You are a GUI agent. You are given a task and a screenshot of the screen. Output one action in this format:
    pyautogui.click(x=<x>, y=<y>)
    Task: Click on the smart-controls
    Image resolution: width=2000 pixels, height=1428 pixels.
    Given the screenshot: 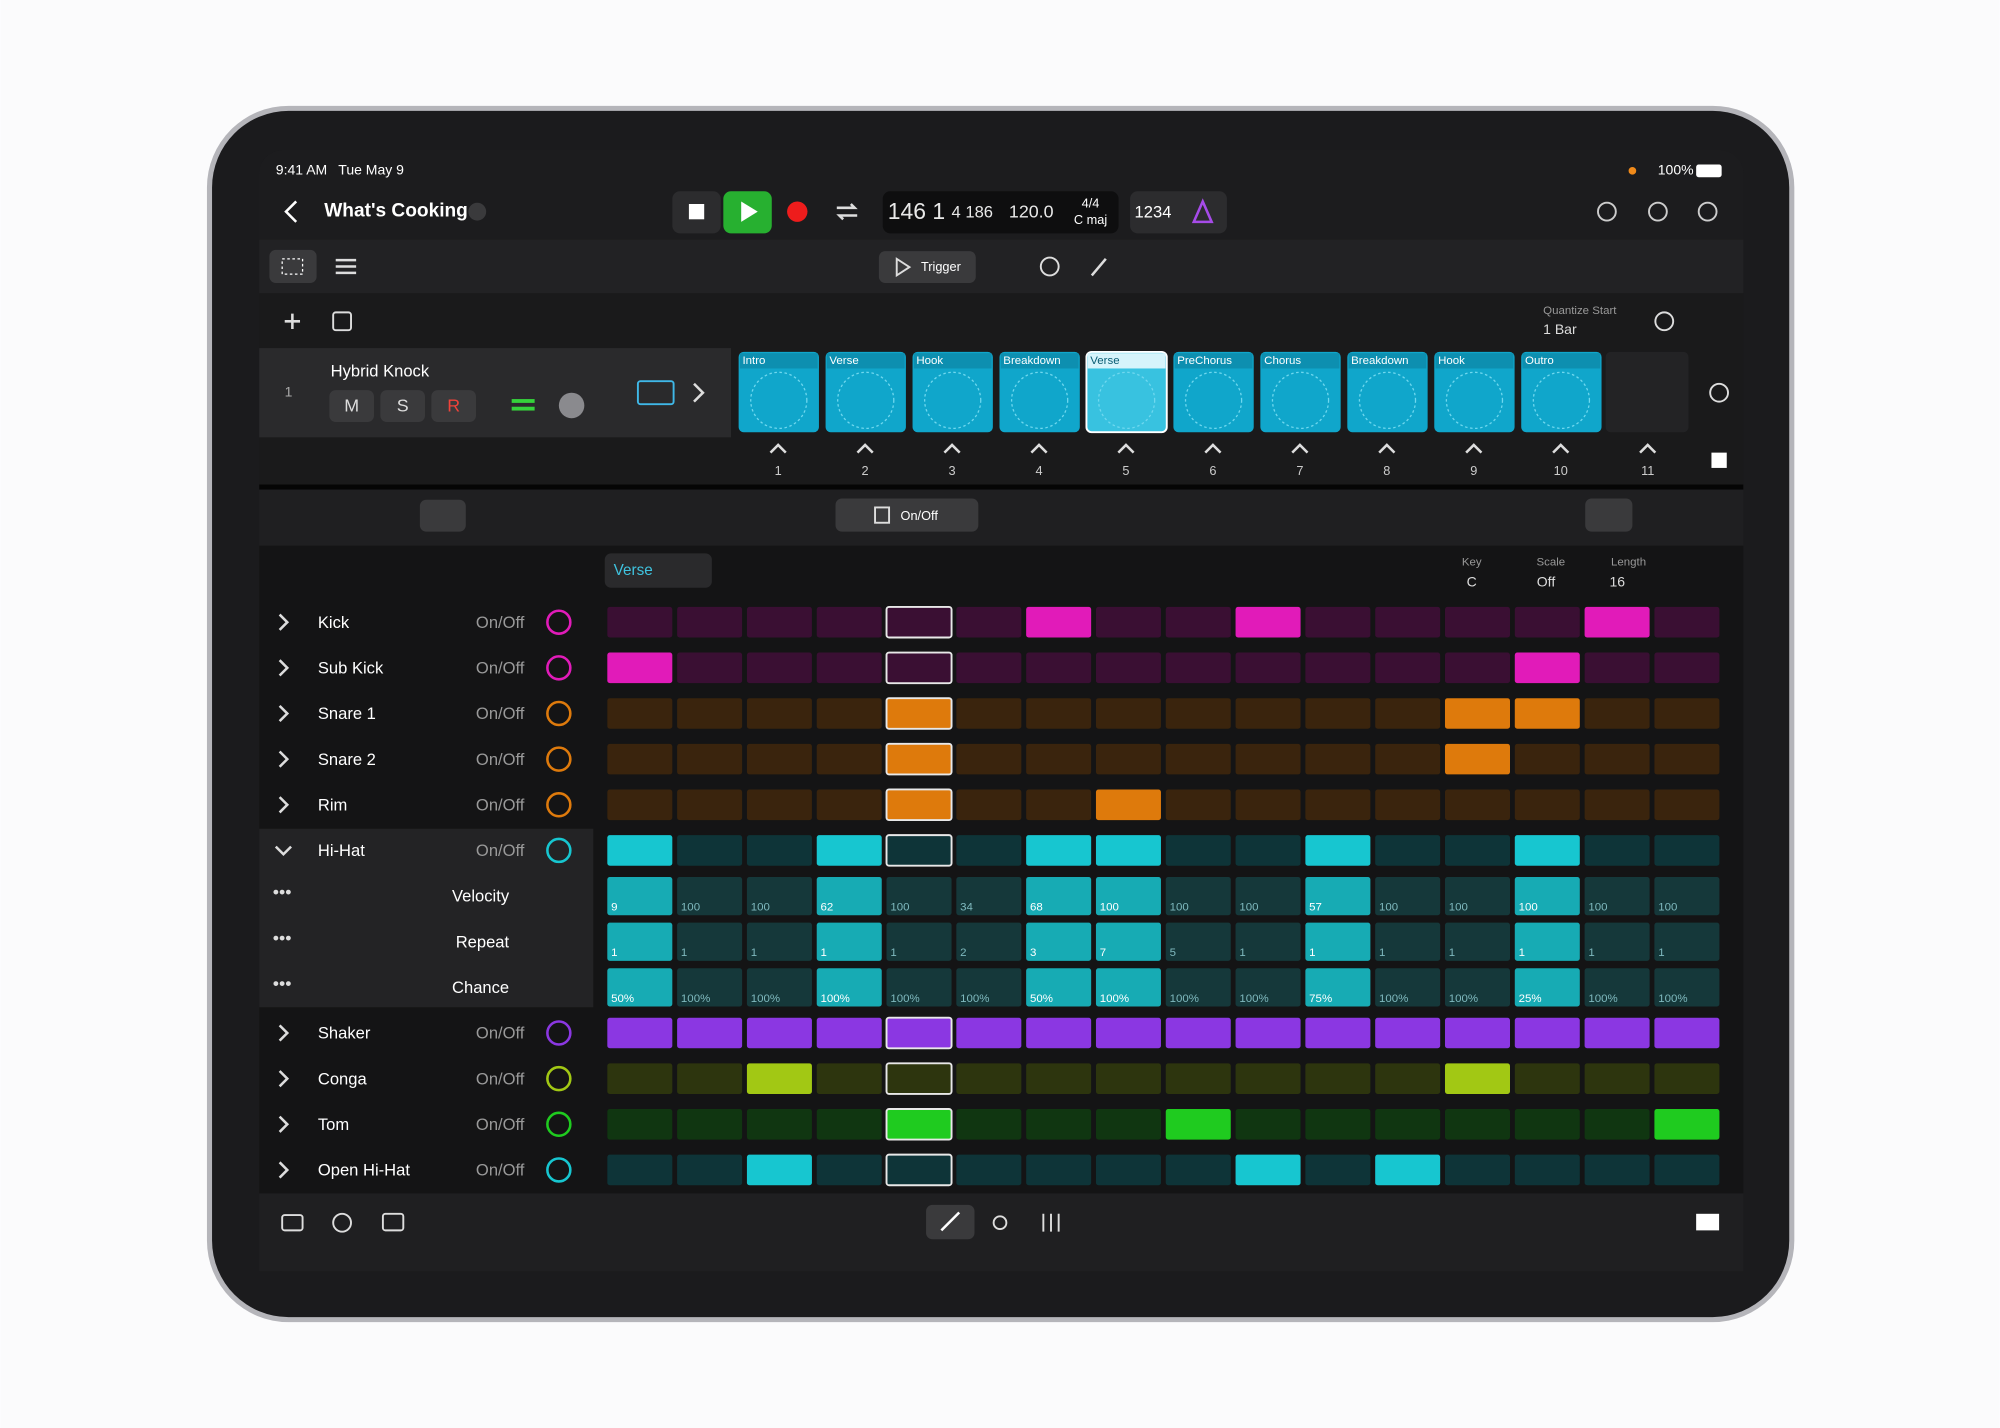 What is the action you would take?
    pyautogui.click(x=1000, y=1223)
    